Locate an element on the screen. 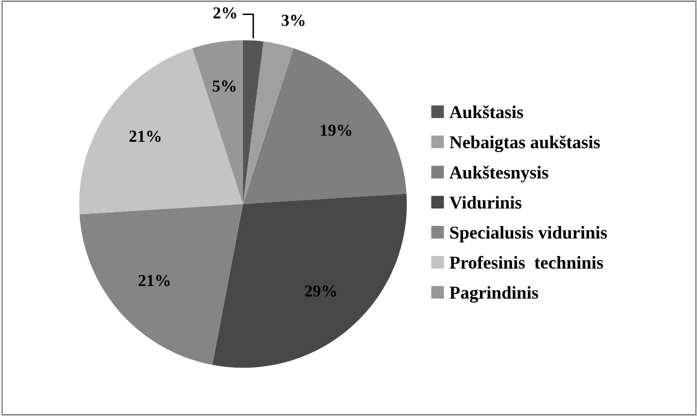 The image size is (698, 416). data-label: 5% is located at coordinates (224, 86).